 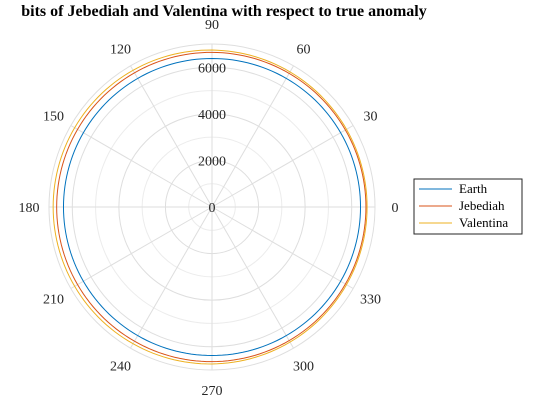 What do you see at coordinates (482, 205) in the screenshot?
I see `legend-label: Jebediah` at bounding box center [482, 205].